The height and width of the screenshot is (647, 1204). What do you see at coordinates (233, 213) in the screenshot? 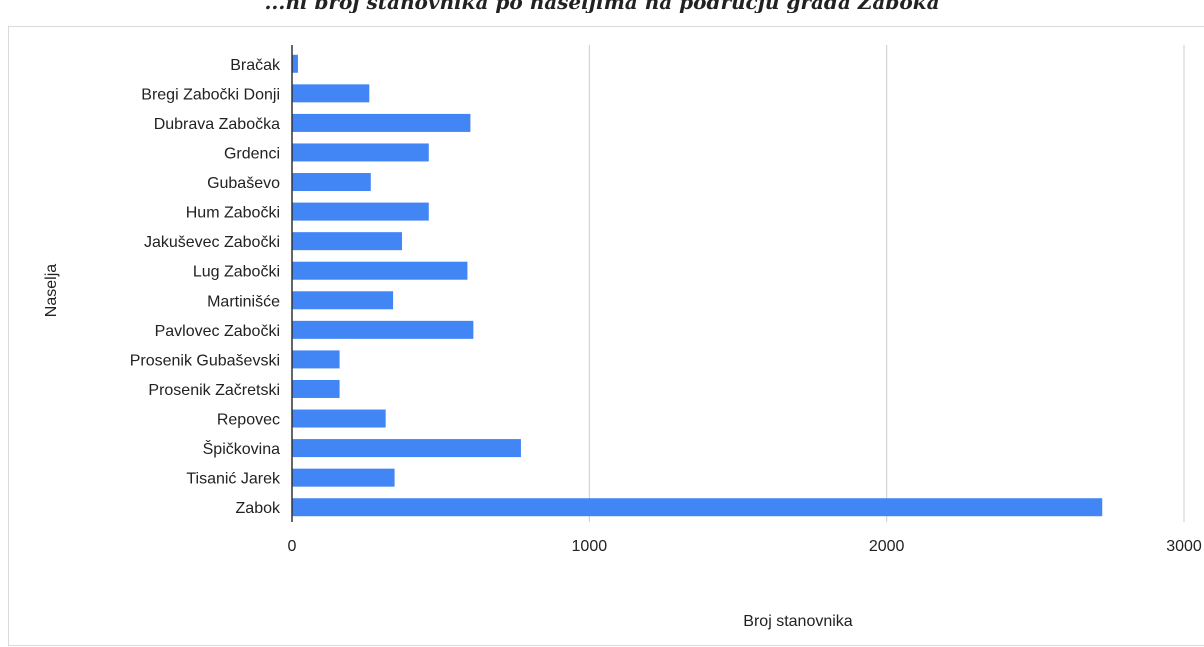
I see `category-label: Hum Zabočki` at bounding box center [233, 213].